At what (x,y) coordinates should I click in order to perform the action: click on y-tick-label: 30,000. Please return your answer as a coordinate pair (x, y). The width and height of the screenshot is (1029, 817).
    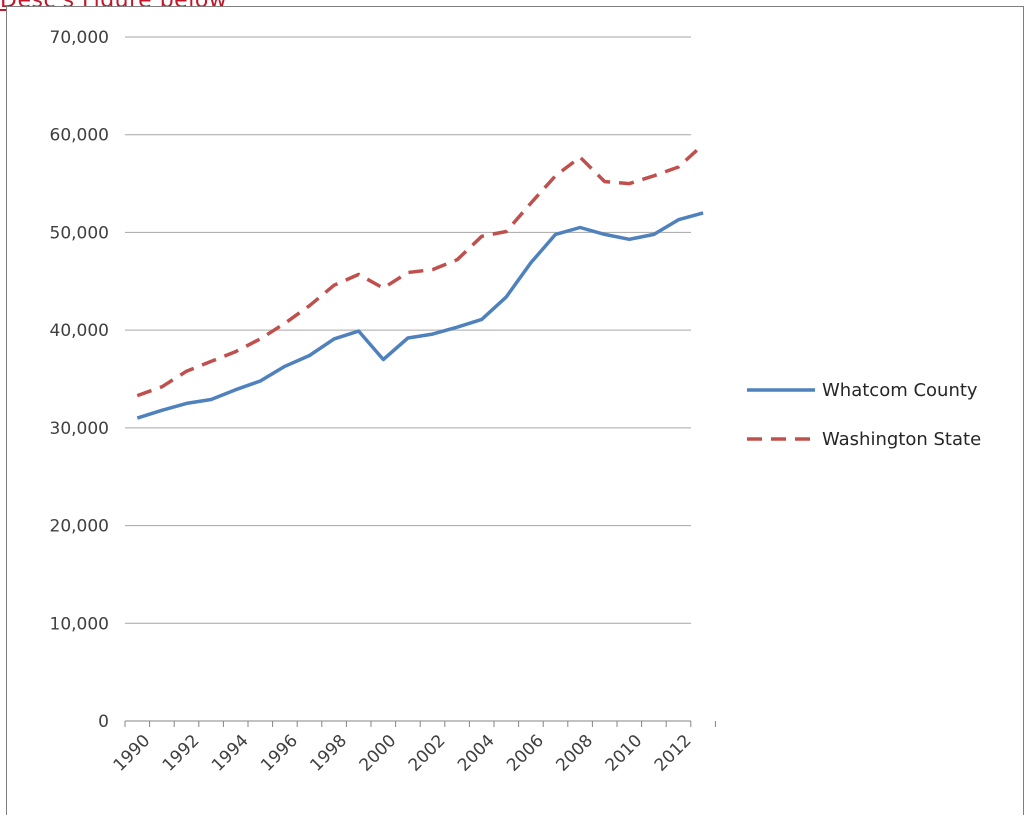
    Looking at the image, I should click on (79, 429).